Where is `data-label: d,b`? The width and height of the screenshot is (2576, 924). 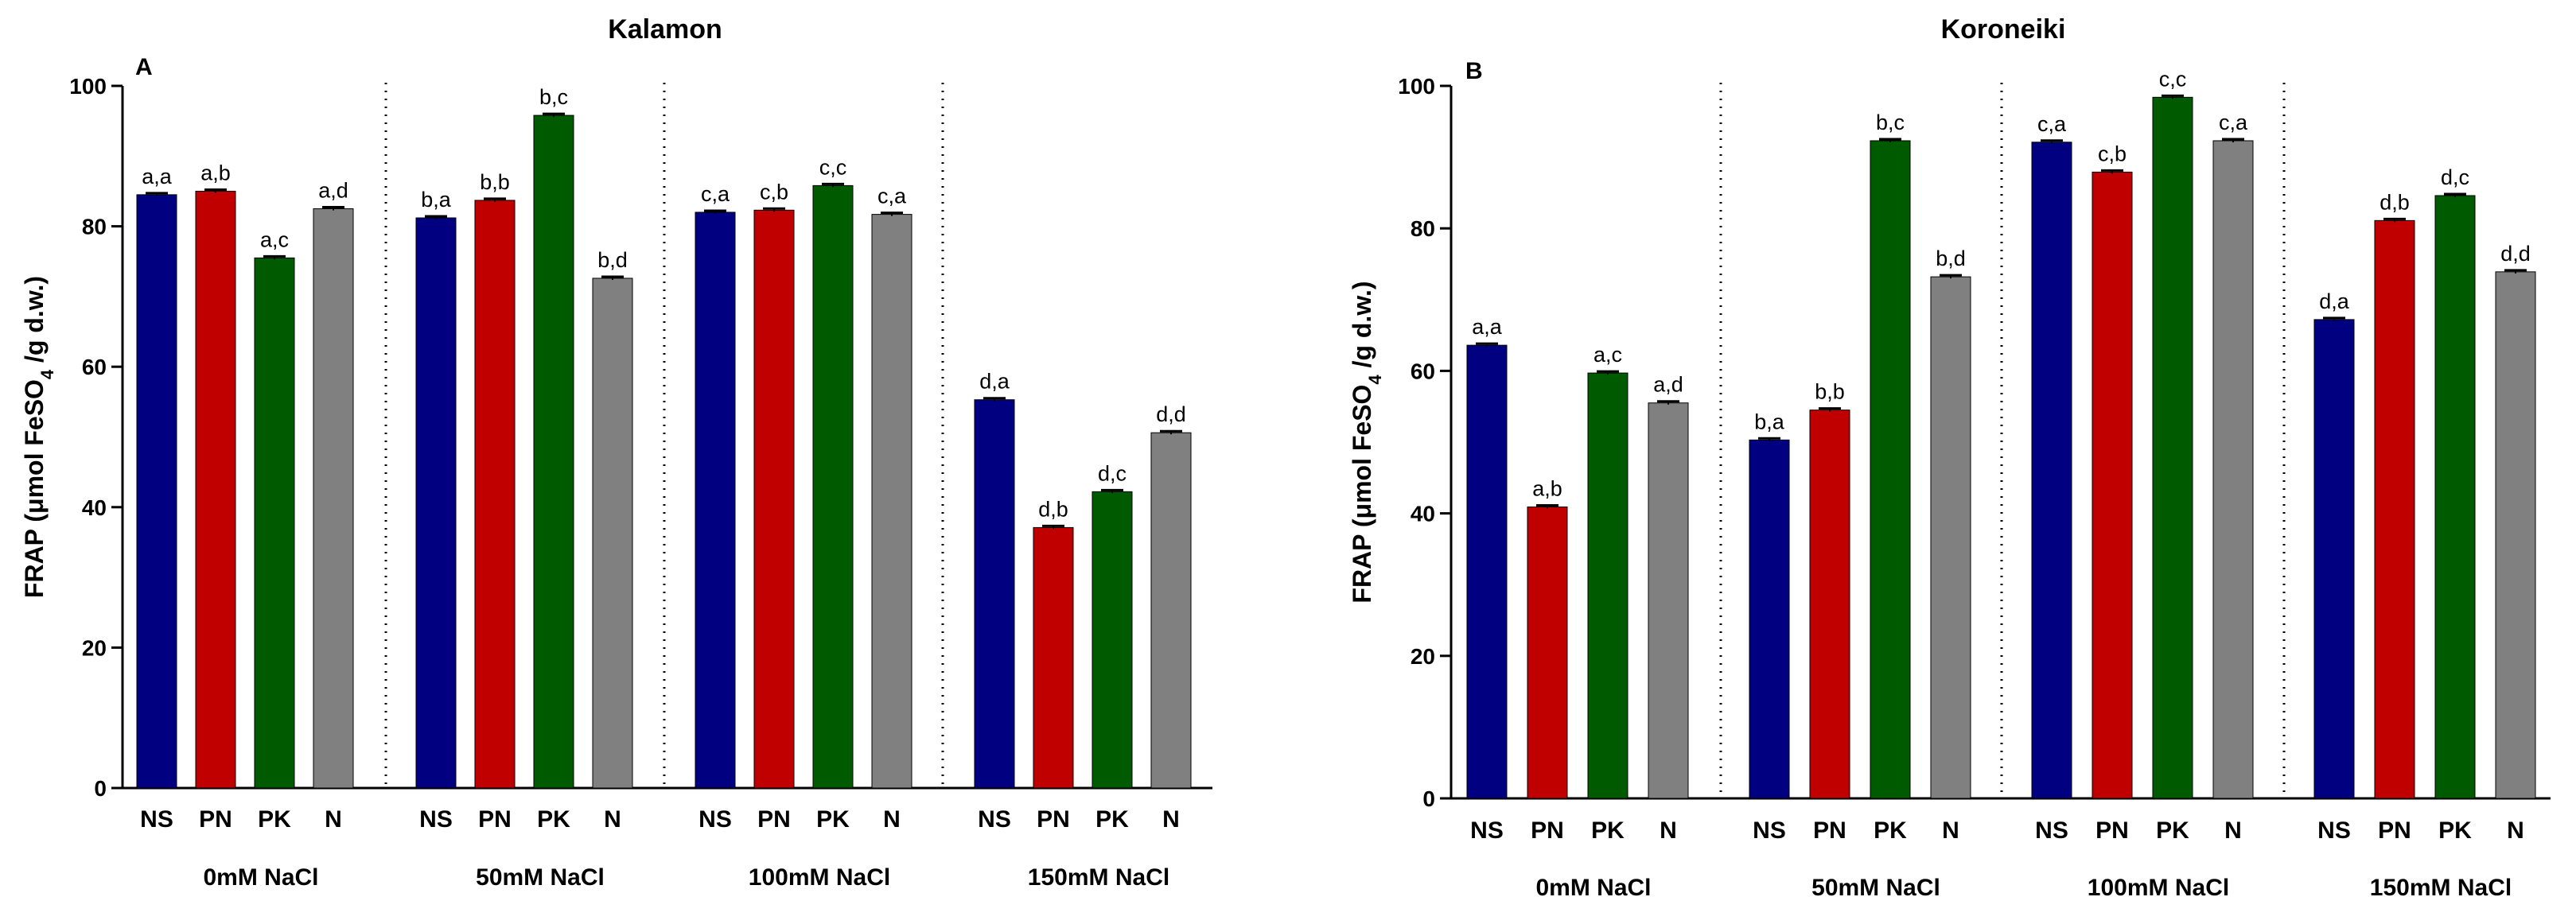
data-label: d,b is located at coordinates (2395, 202).